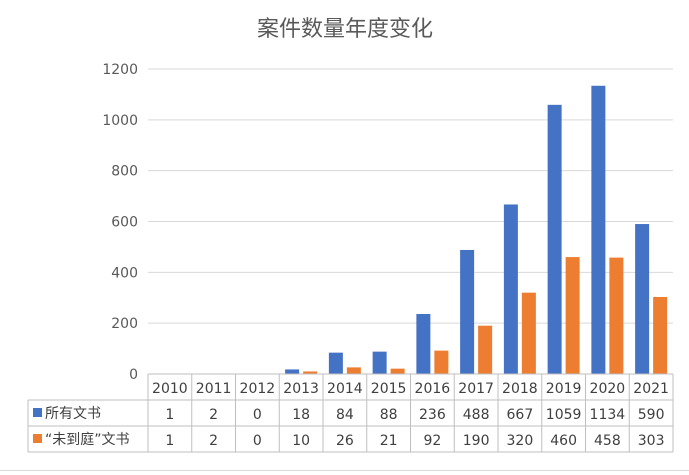 The width and height of the screenshot is (689, 475). I want to click on bar-2017-s2, so click(485, 349).